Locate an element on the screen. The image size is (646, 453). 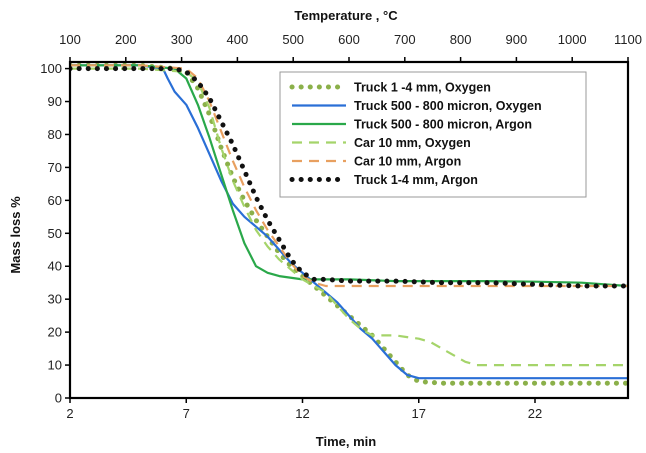
x2-tick-label: 800 is located at coordinates (461, 39).